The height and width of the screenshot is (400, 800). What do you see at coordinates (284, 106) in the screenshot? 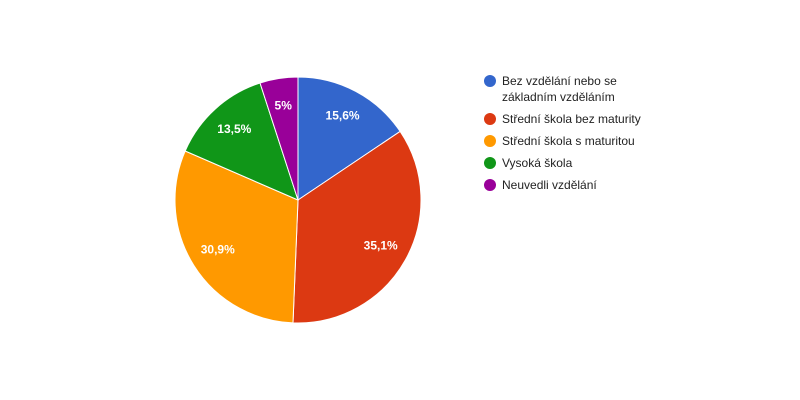
I see `slice-label: 5%` at bounding box center [284, 106].